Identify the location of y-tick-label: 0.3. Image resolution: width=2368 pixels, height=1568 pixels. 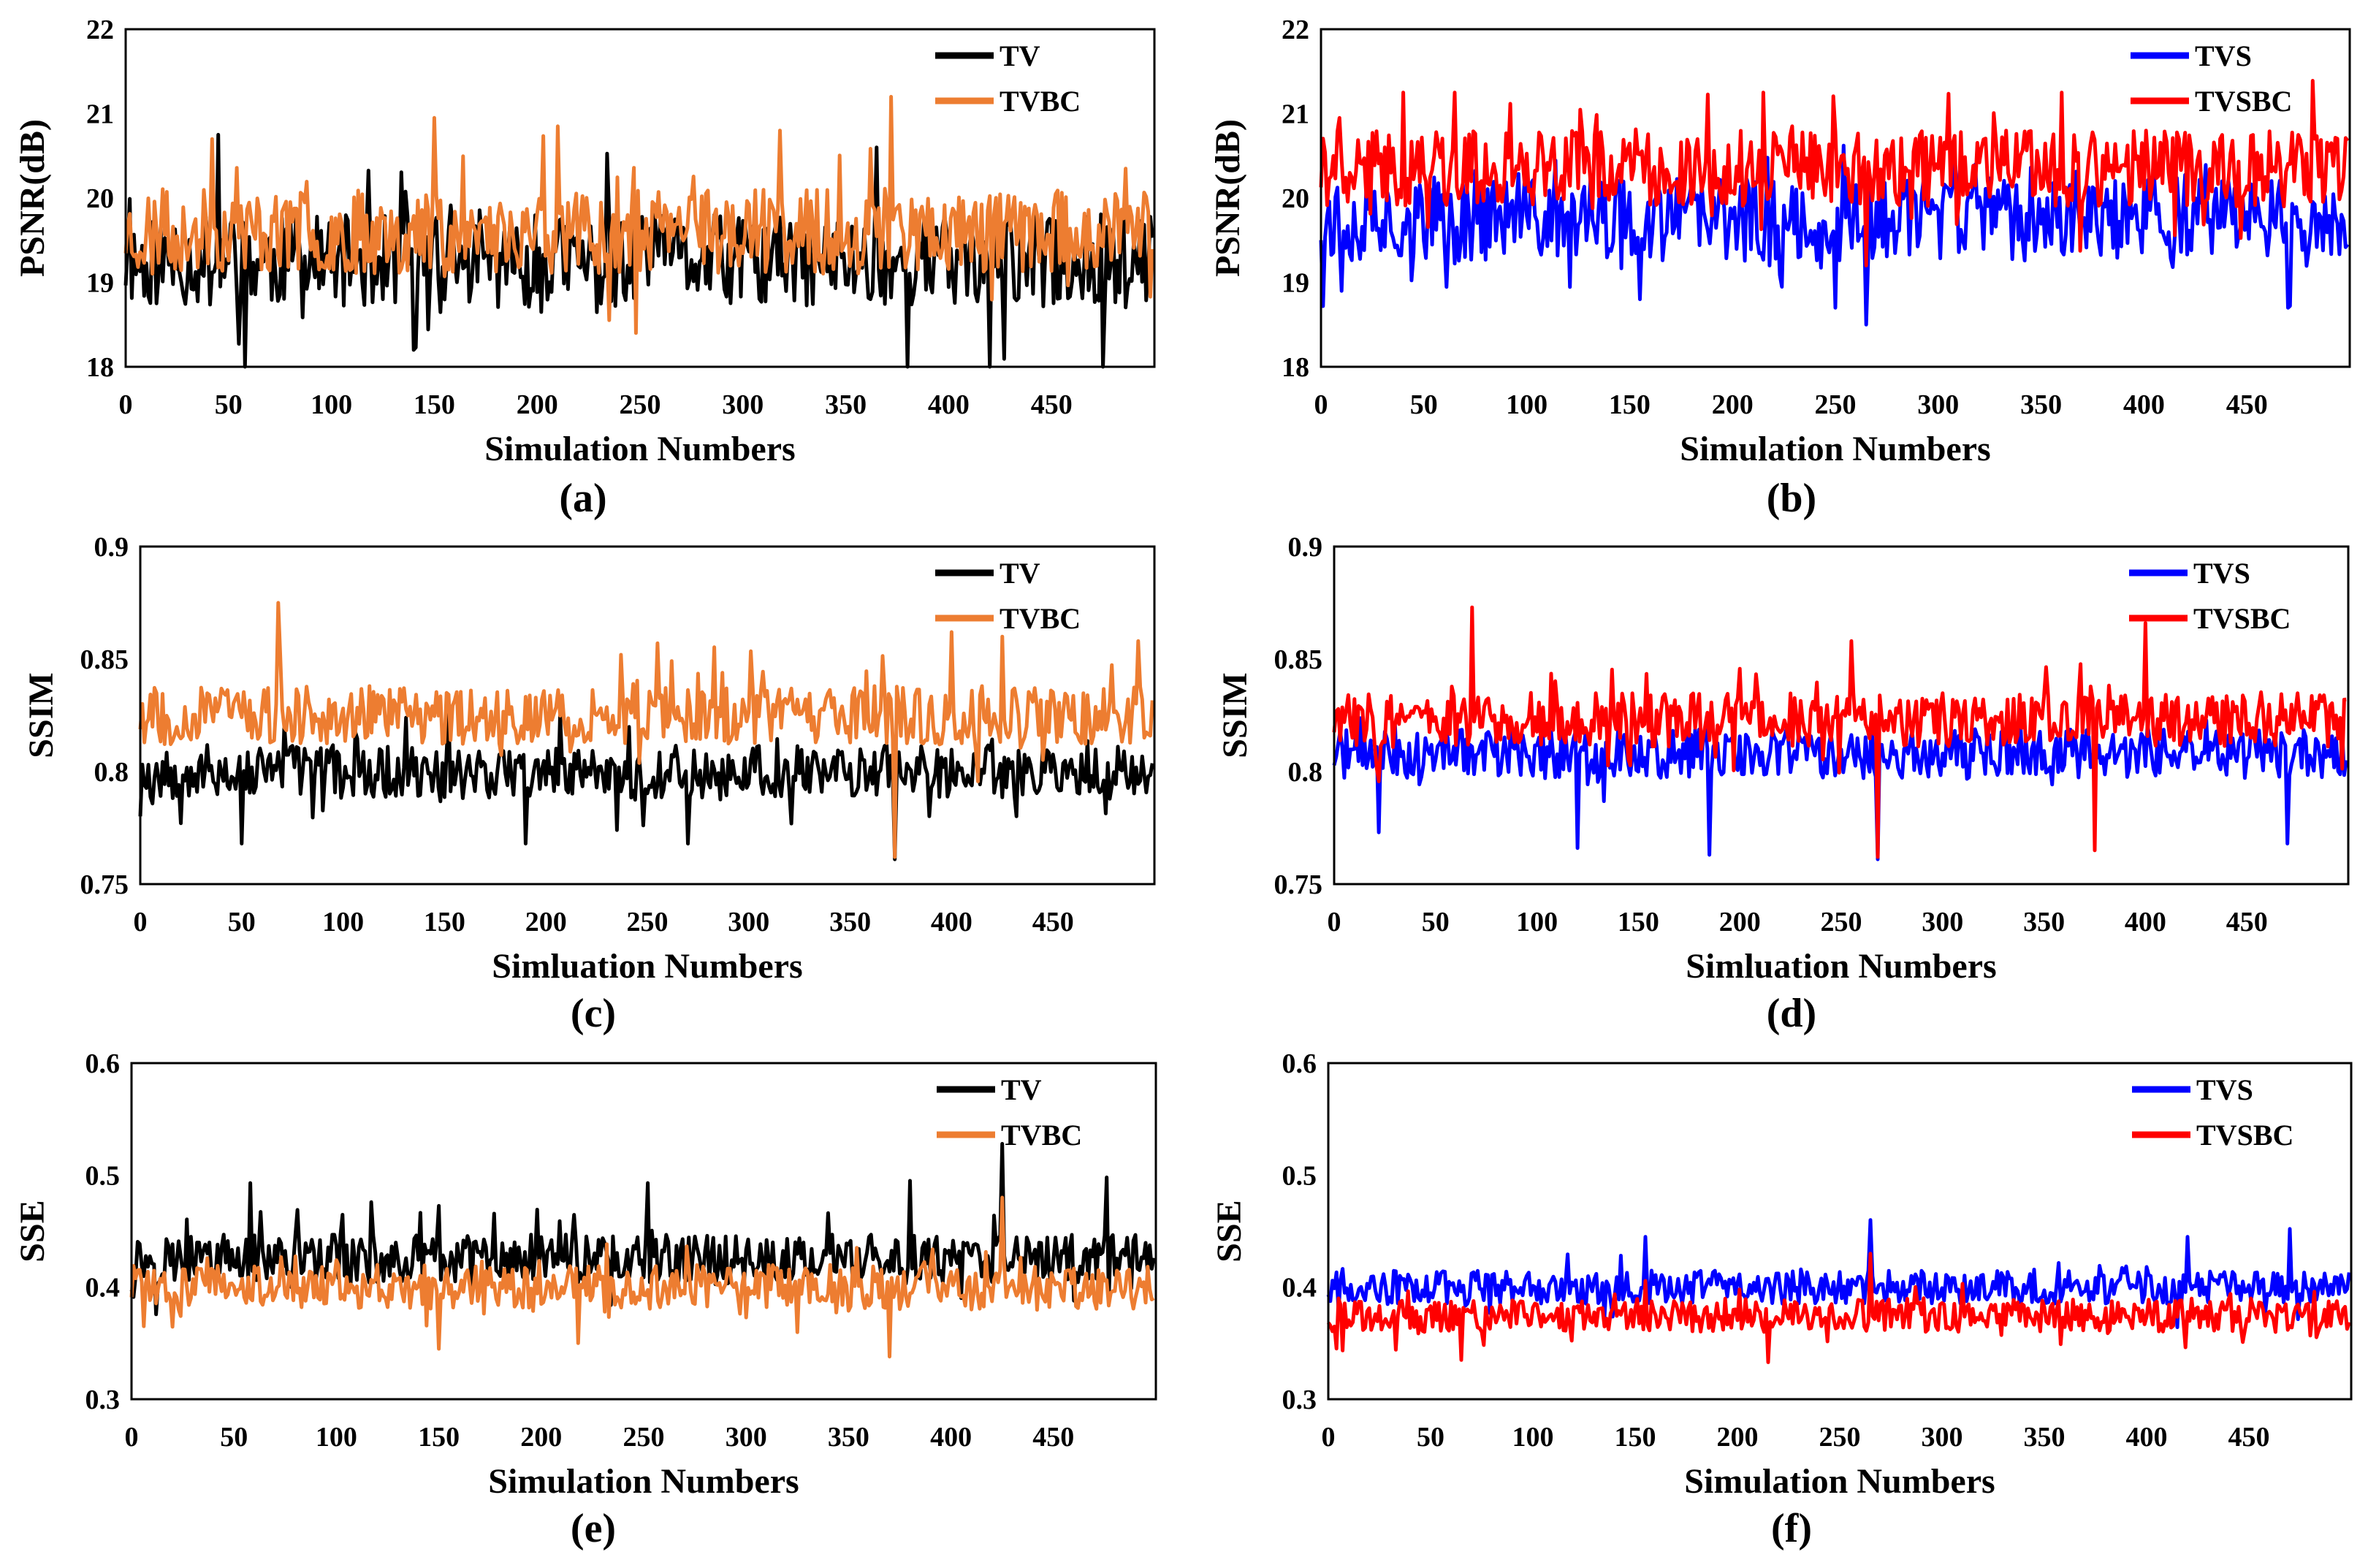
(1300, 1400).